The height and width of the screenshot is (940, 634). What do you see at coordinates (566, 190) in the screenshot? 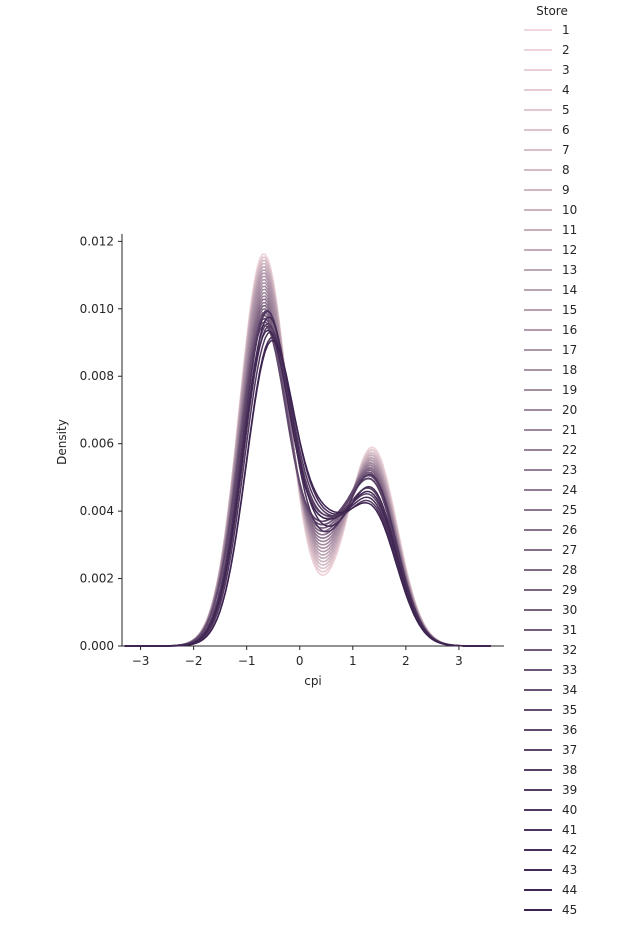
I see `legend-label: 9` at bounding box center [566, 190].